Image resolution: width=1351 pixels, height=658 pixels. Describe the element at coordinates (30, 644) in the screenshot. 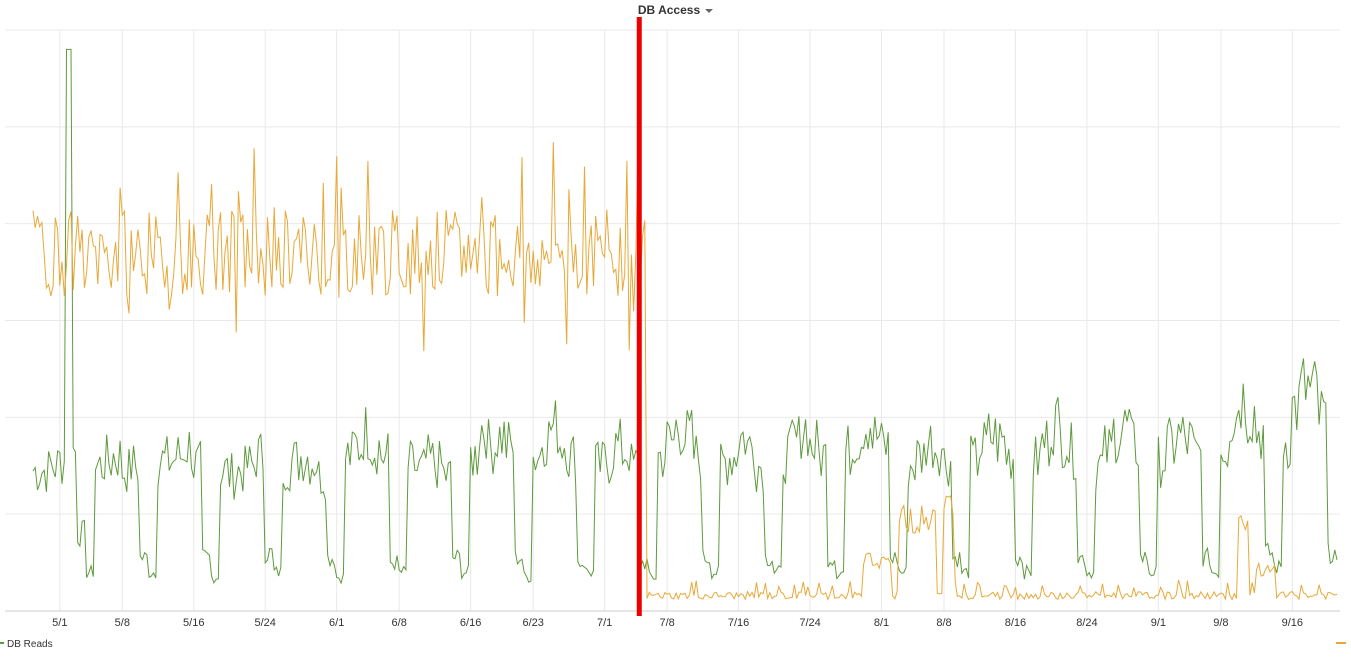

I see `legend-label-db-reads: DB Reads` at that location.